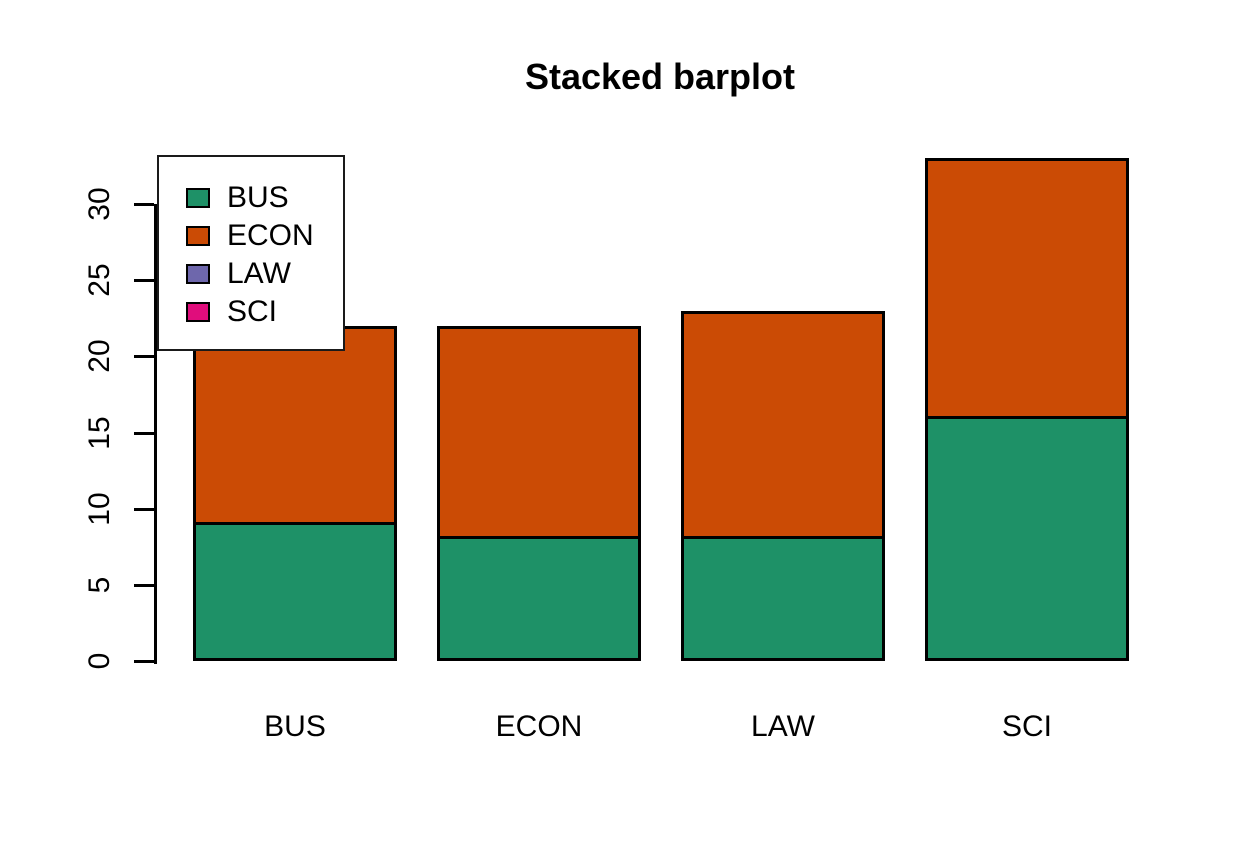  I want to click on bar-segment-bus-bus, so click(295, 591).